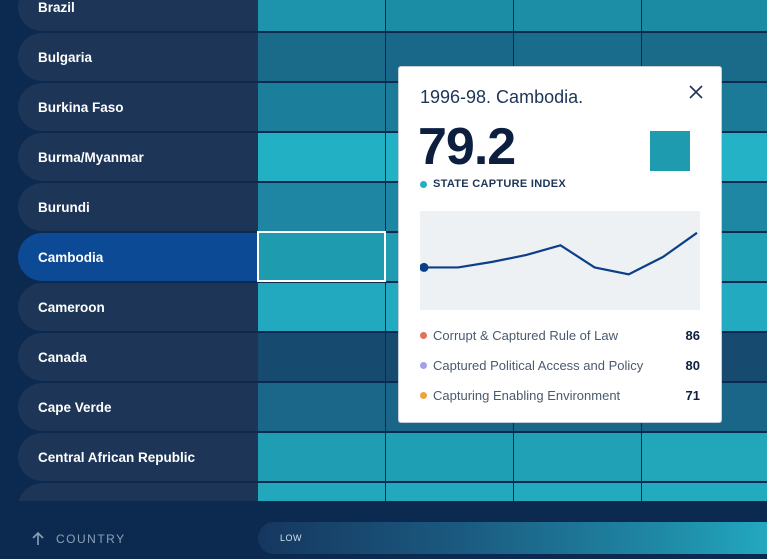  I want to click on tooltip-title: 1996-98. Cambodia., so click(502, 97).